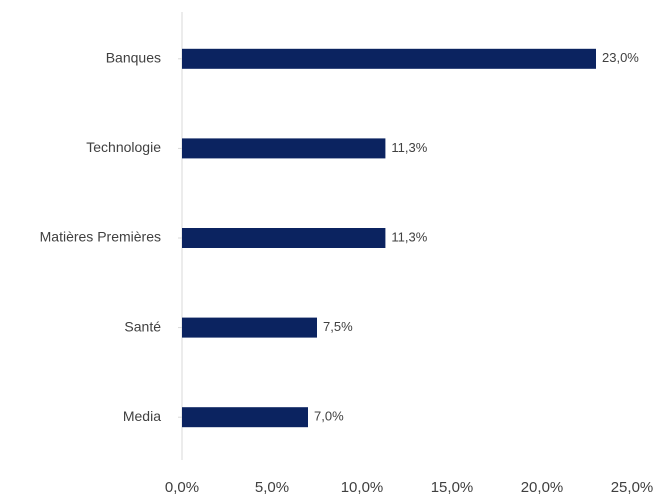 The image size is (653, 502). Describe the element at coordinates (100, 237) in the screenshot. I see `category-label: Matières Premières` at that location.